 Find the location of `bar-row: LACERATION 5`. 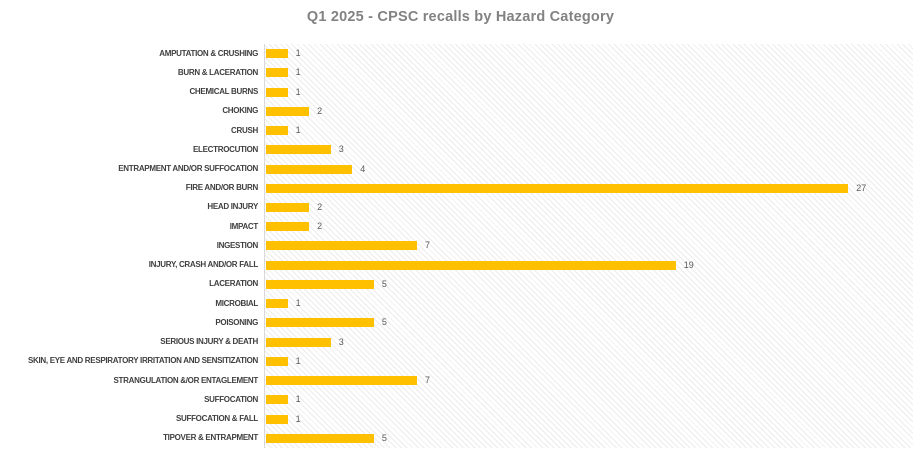

bar-row: LACERATION 5 is located at coordinates (460, 284).